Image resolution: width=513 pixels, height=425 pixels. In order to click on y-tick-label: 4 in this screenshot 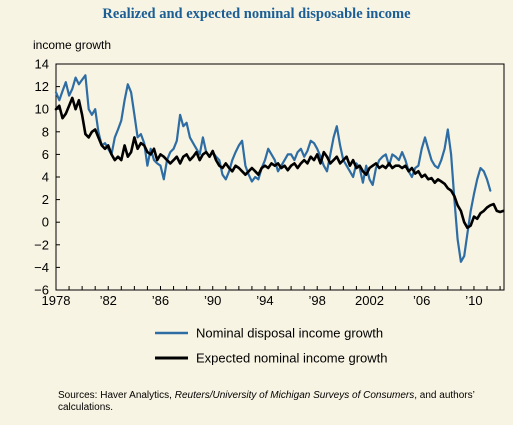, I will do `click(45, 177)`.